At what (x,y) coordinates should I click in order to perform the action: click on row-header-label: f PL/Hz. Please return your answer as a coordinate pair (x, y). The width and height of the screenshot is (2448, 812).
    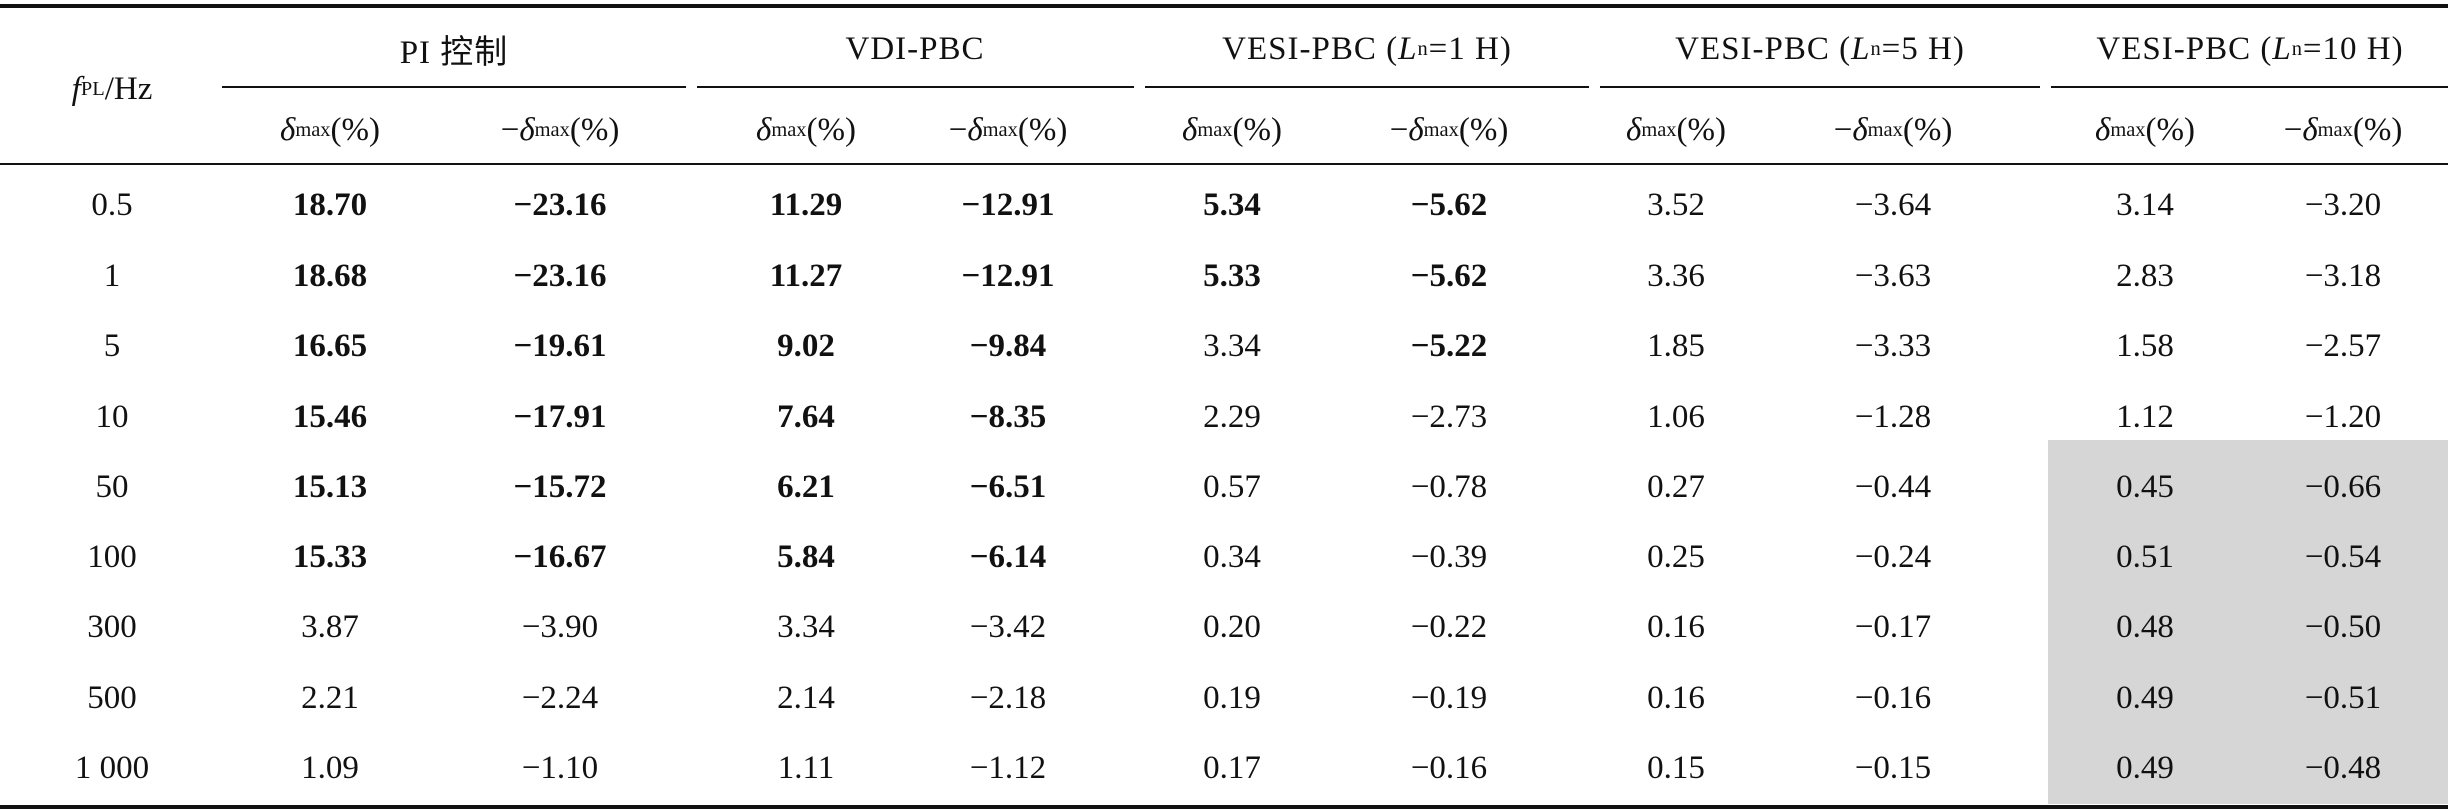
    Looking at the image, I should click on (112, 88).